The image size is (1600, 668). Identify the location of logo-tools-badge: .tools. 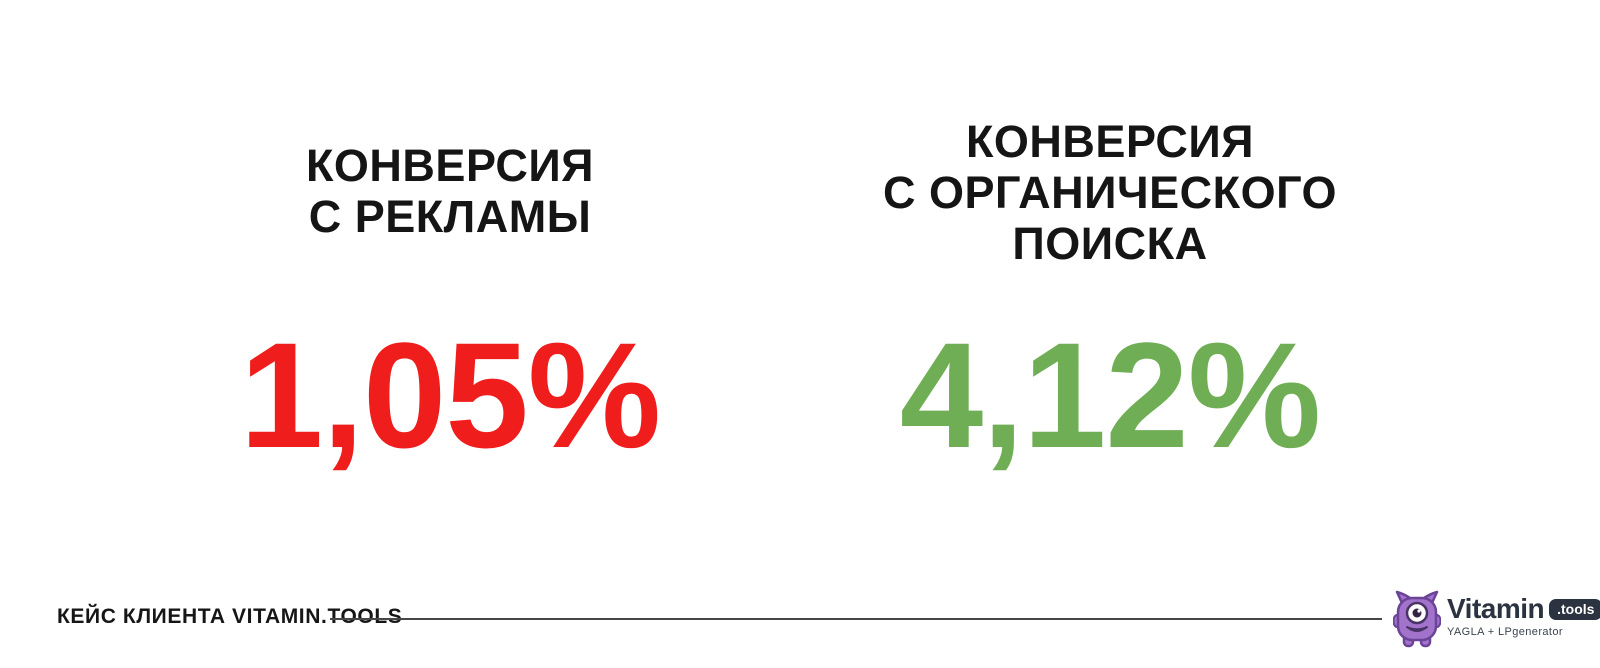
(1574, 609).